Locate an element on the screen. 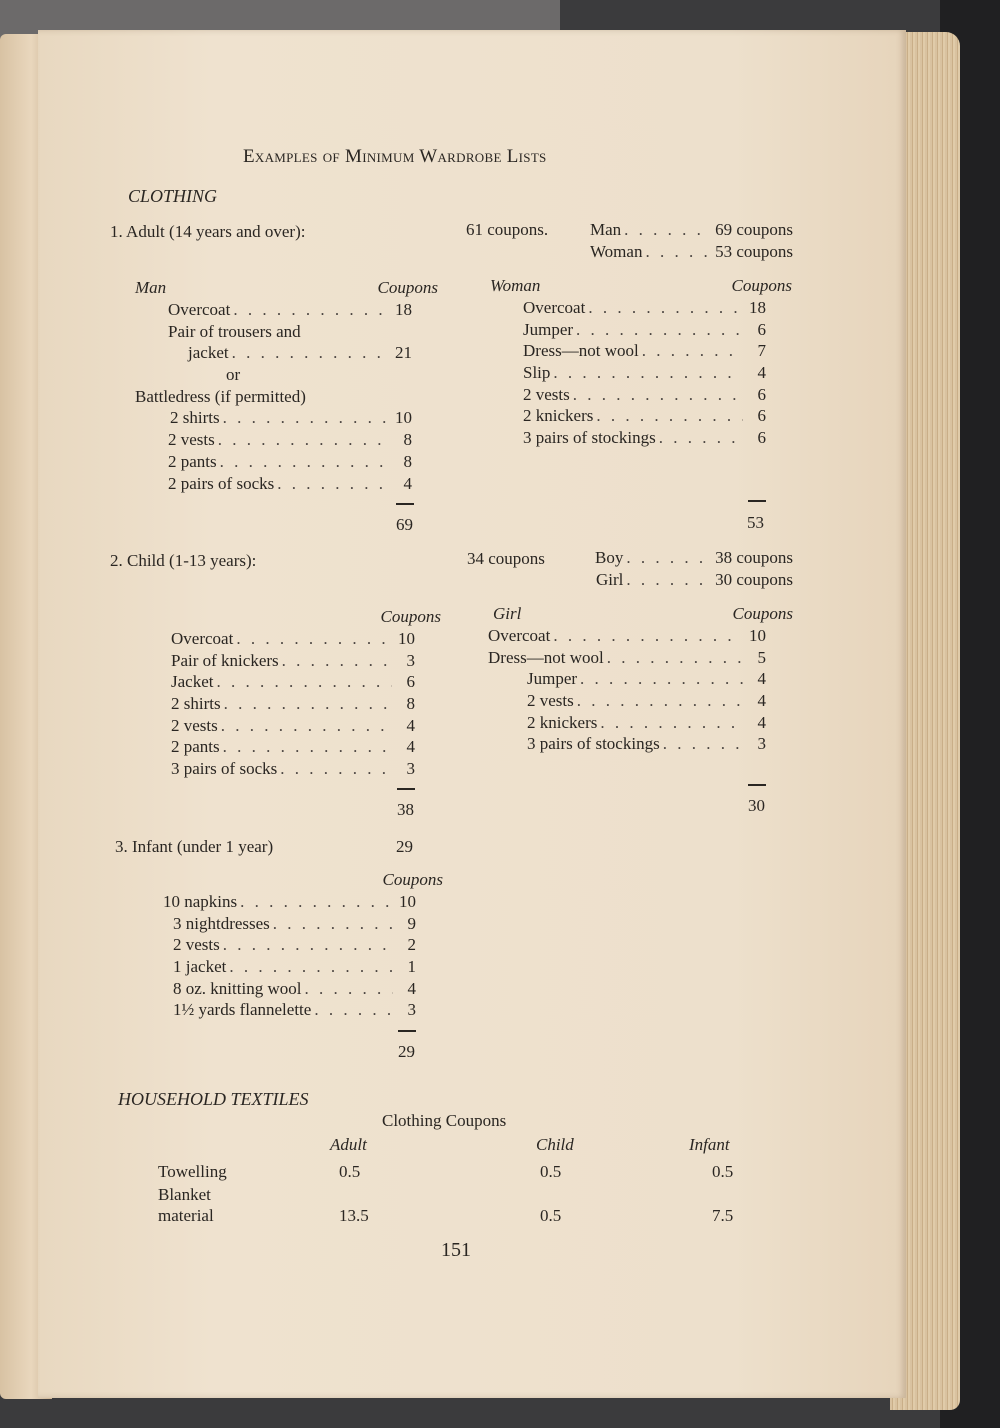 Image resolution: width=1000 pixels, height=1428 pixels. list-item: Overcoat 10 is located at coordinates (293, 639).